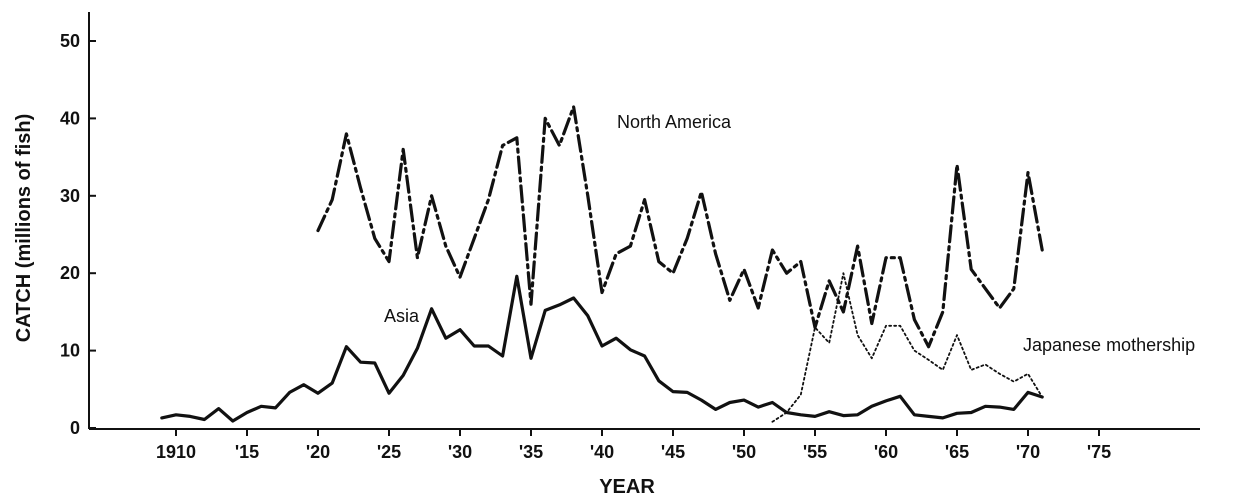 The width and height of the screenshot is (1241, 499). Describe the element at coordinates (70, 273) in the screenshot. I see `y-tick-label: 20` at that location.